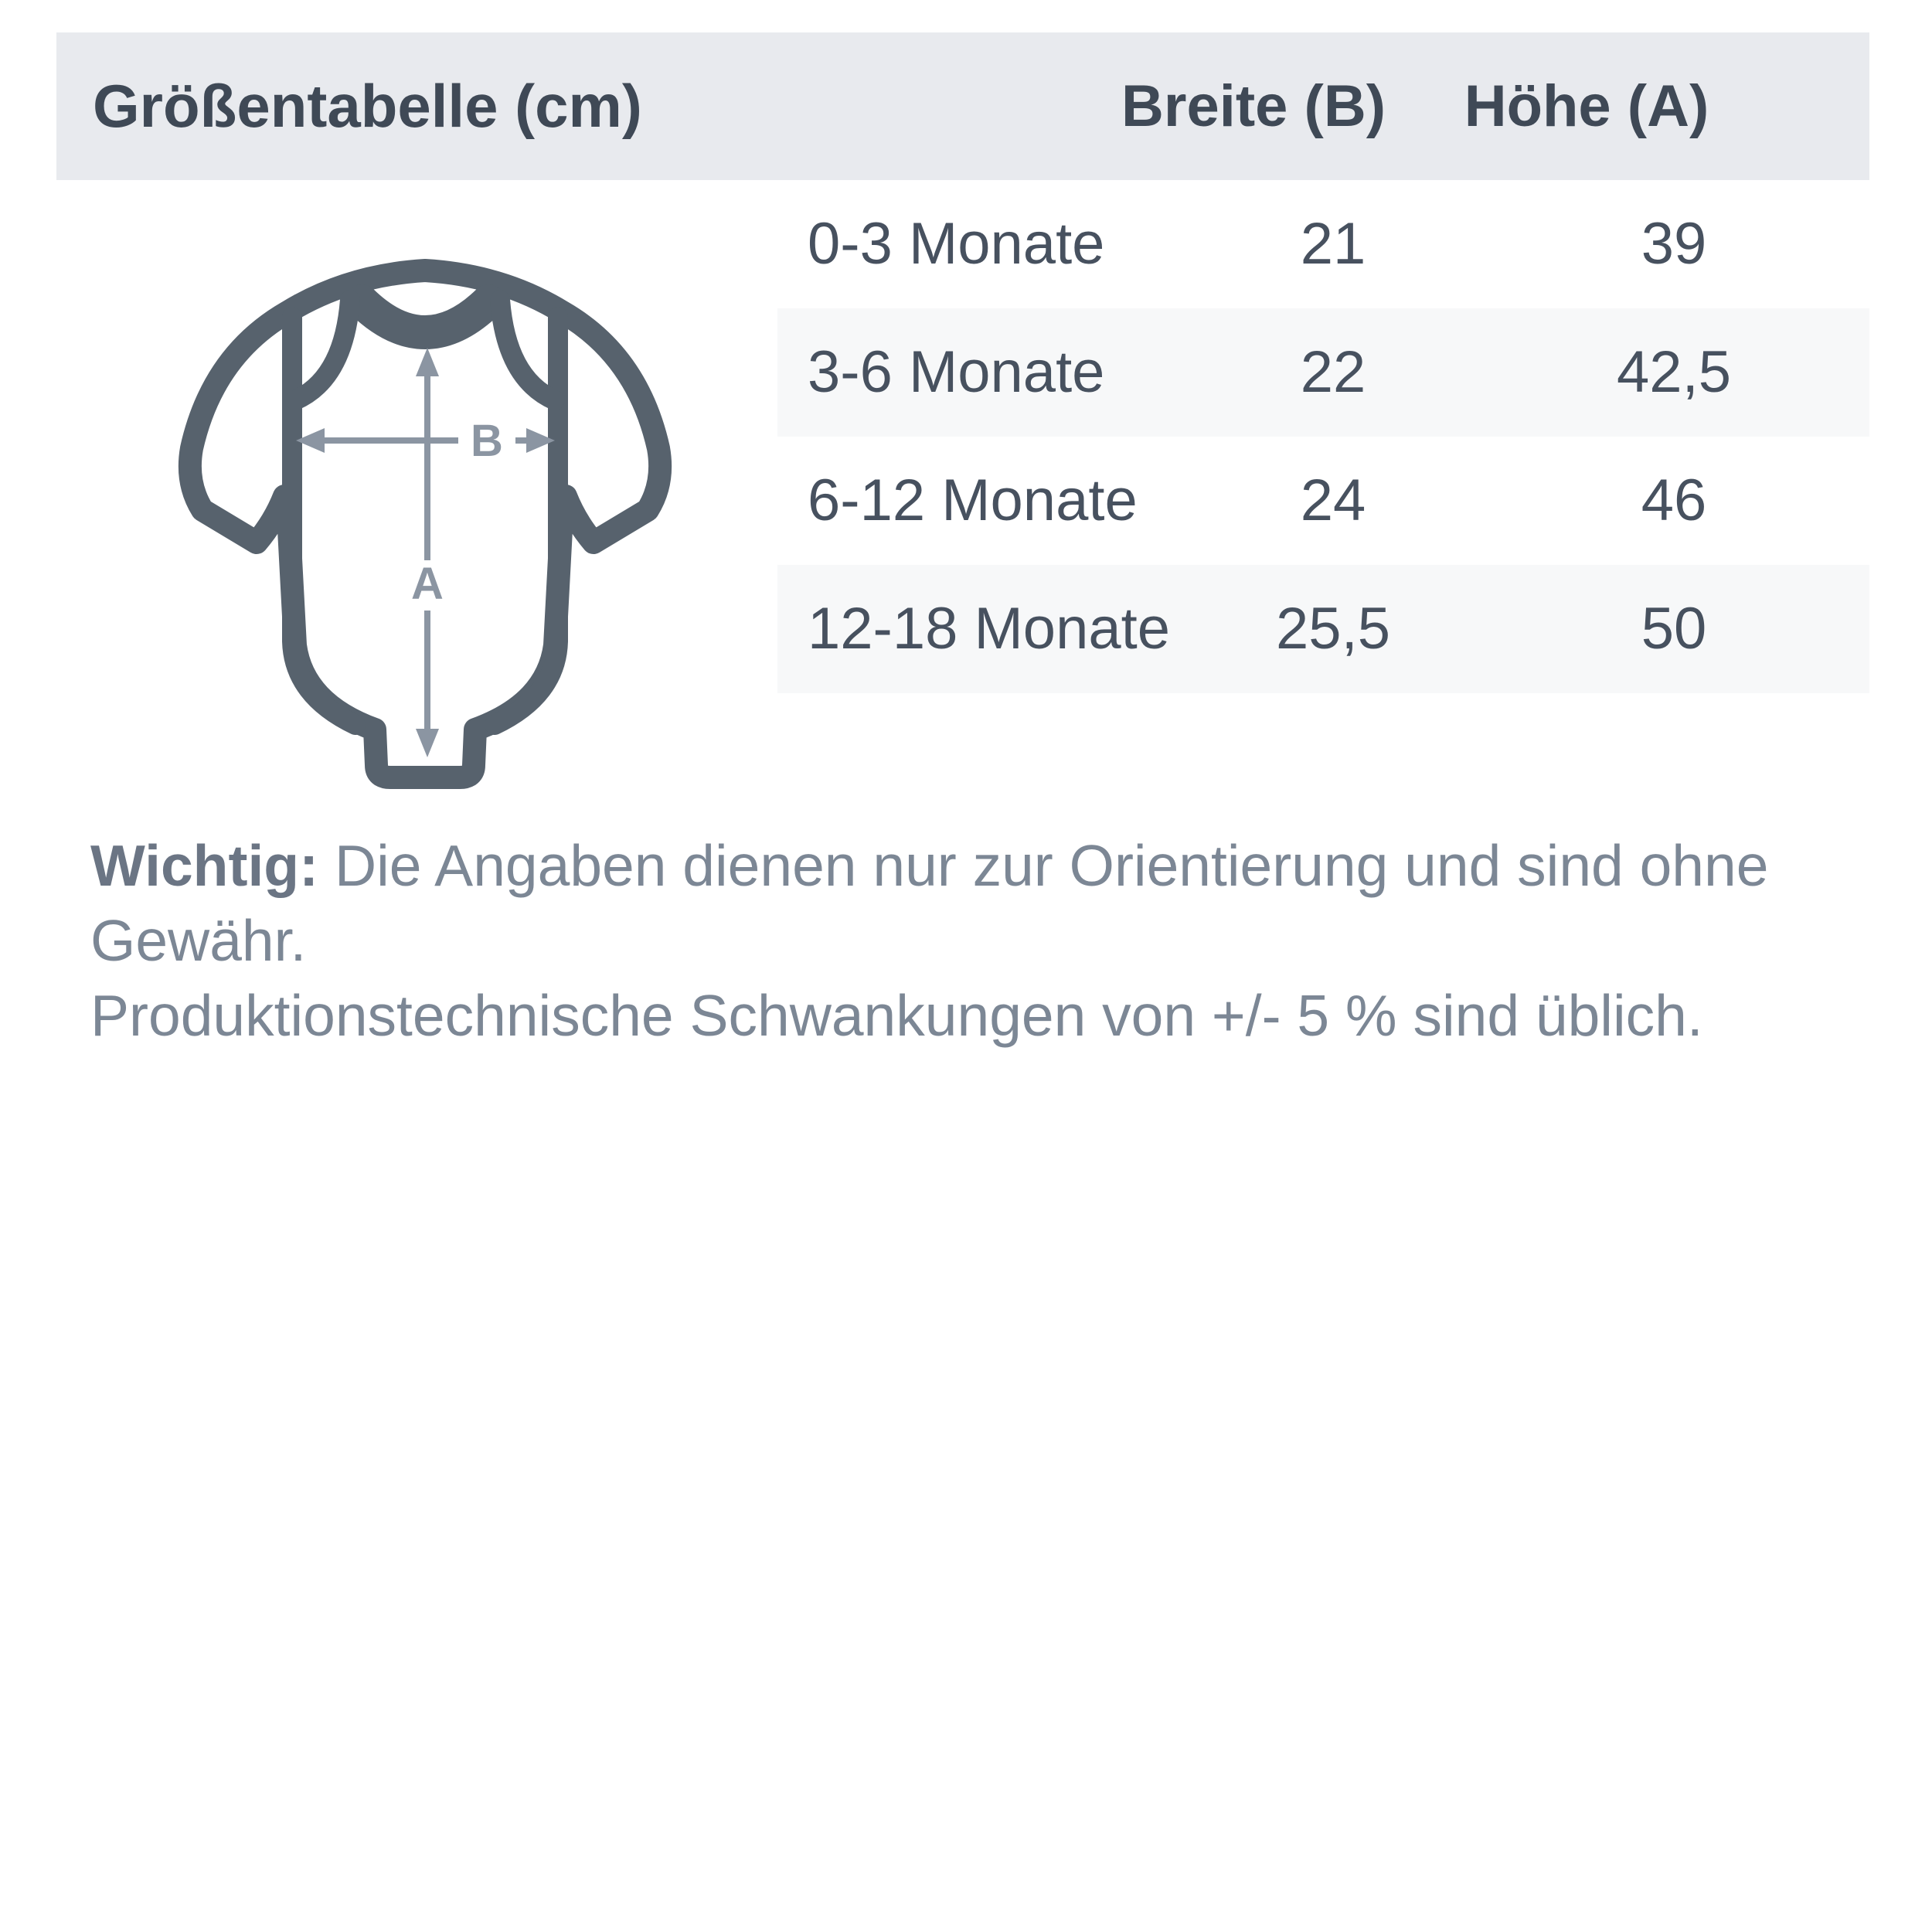 This screenshot has width=1932, height=1932. Describe the element at coordinates (956, 372) in the screenshot. I see `row-label: 3-6 Monate` at that location.